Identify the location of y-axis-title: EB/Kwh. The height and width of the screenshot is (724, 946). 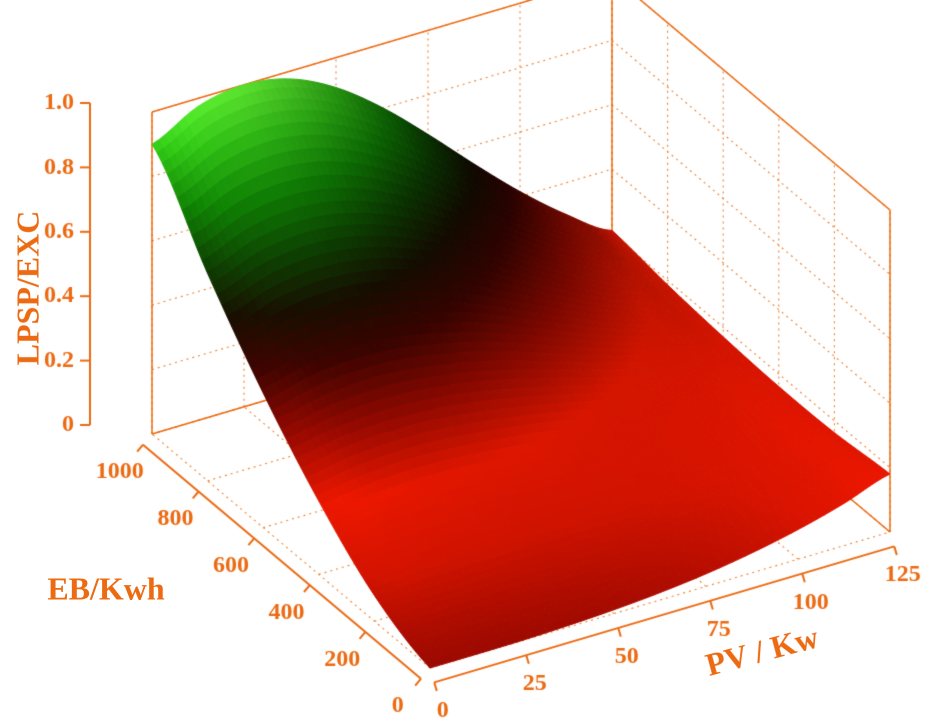
(106, 588).